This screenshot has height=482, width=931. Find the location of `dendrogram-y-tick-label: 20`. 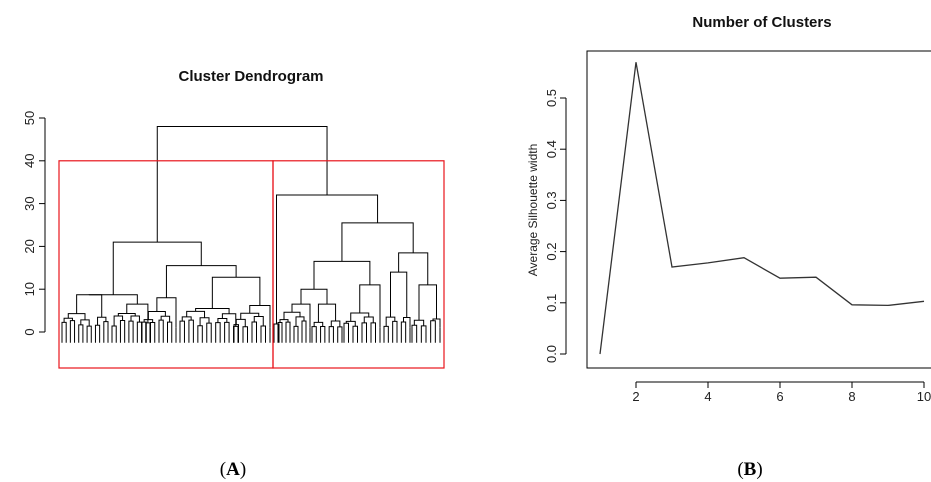

dendrogram-y-tick-label: 20 is located at coordinates (29, 246).